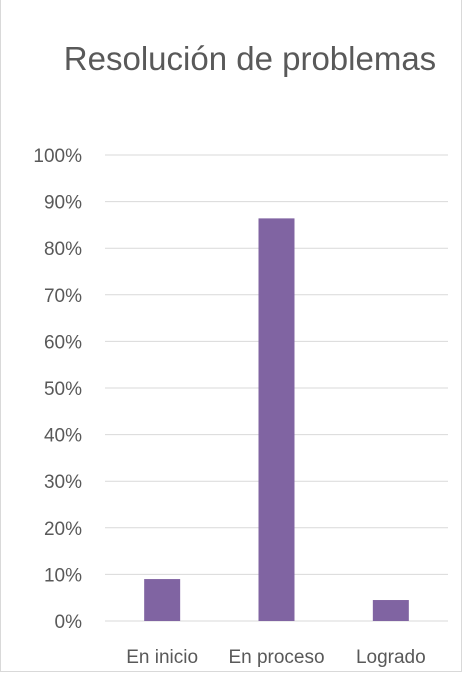 This screenshot has height=674, width=468. I want to click on y-tick-label: 50%, so click(63, 389).